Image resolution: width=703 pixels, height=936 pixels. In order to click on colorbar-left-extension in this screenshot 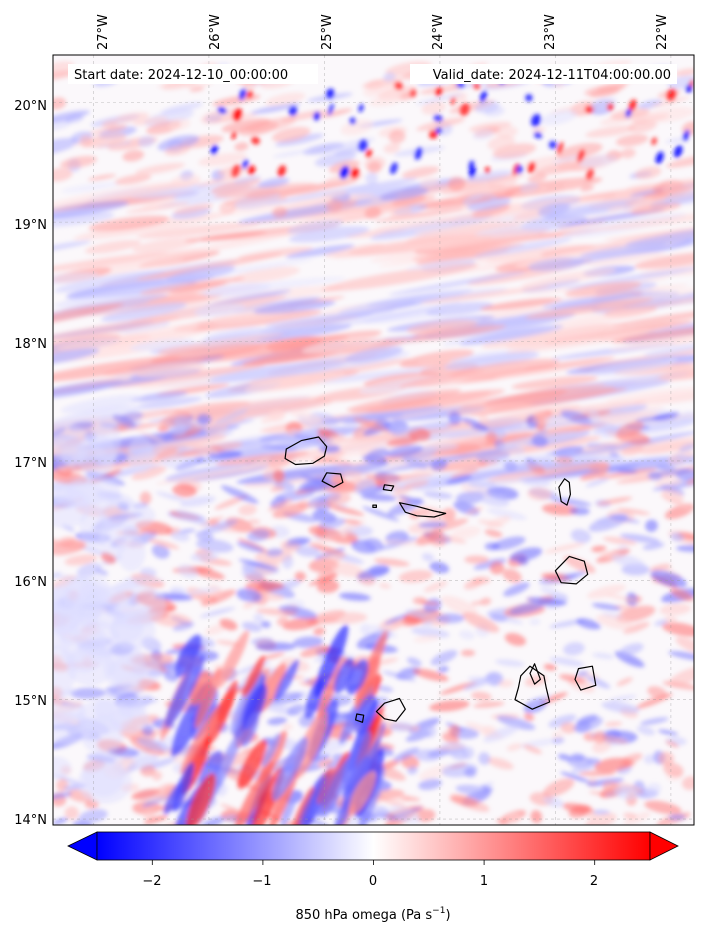, I will do `click(82, 846)`.